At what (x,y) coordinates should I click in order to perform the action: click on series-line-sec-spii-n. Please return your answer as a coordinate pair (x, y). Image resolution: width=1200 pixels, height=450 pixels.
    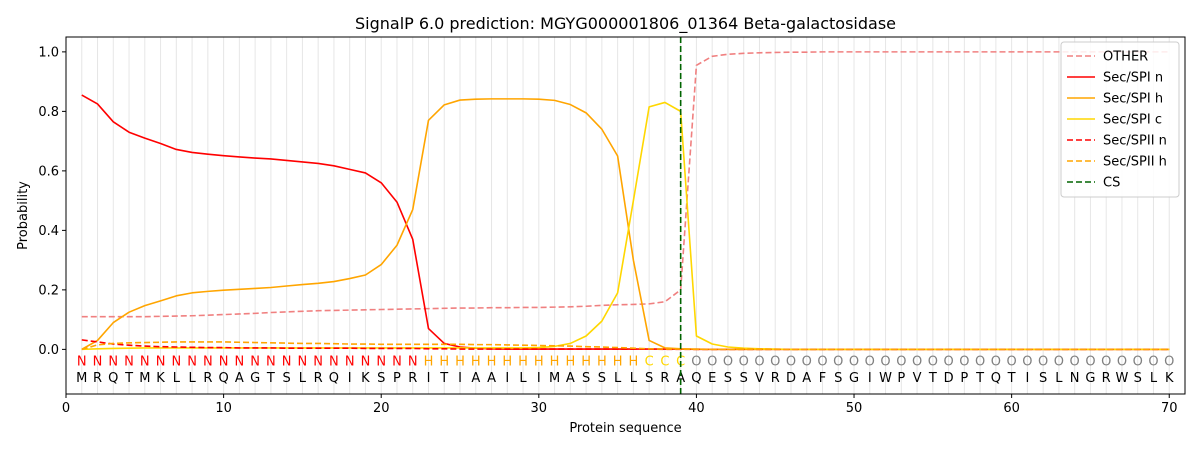
    Looking at the image, I should click on (625, 345).